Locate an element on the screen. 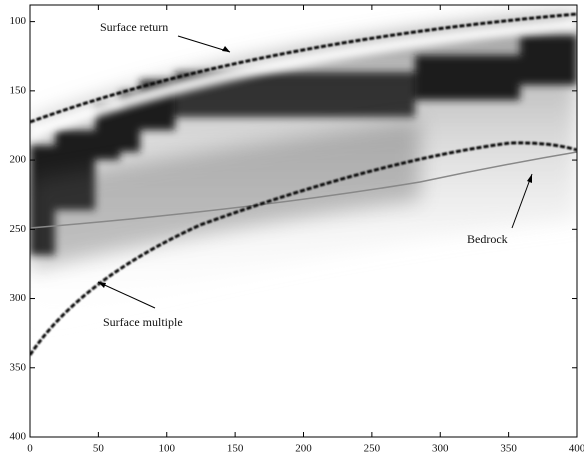 Image resolution: width=584 pixels, height=461 pixels. y-tick-label: 200 is located at coordinates (18, 160).